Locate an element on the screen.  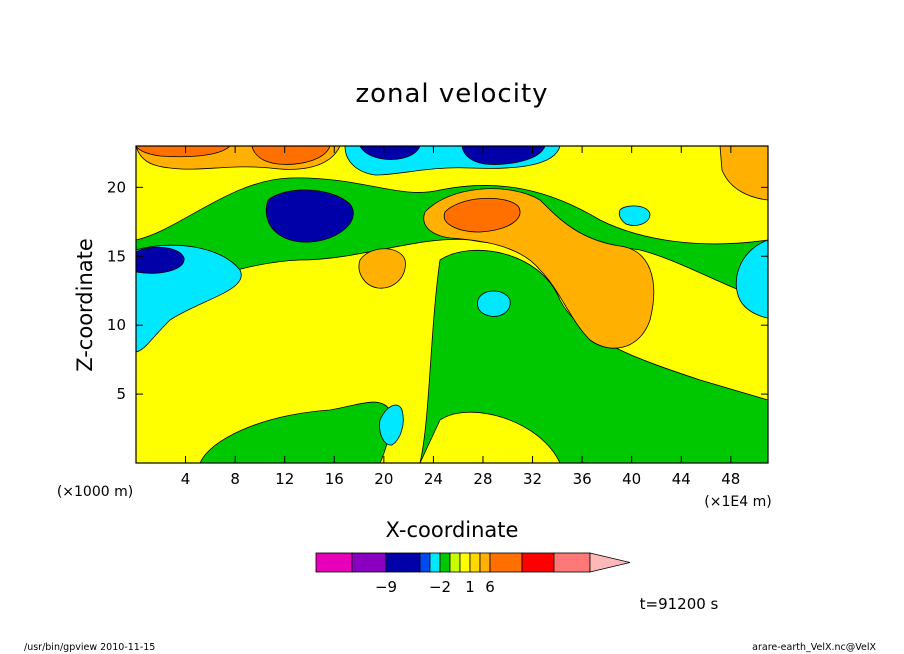
x-unit-left: (×1000 m) is located at coordinates (95, 492).